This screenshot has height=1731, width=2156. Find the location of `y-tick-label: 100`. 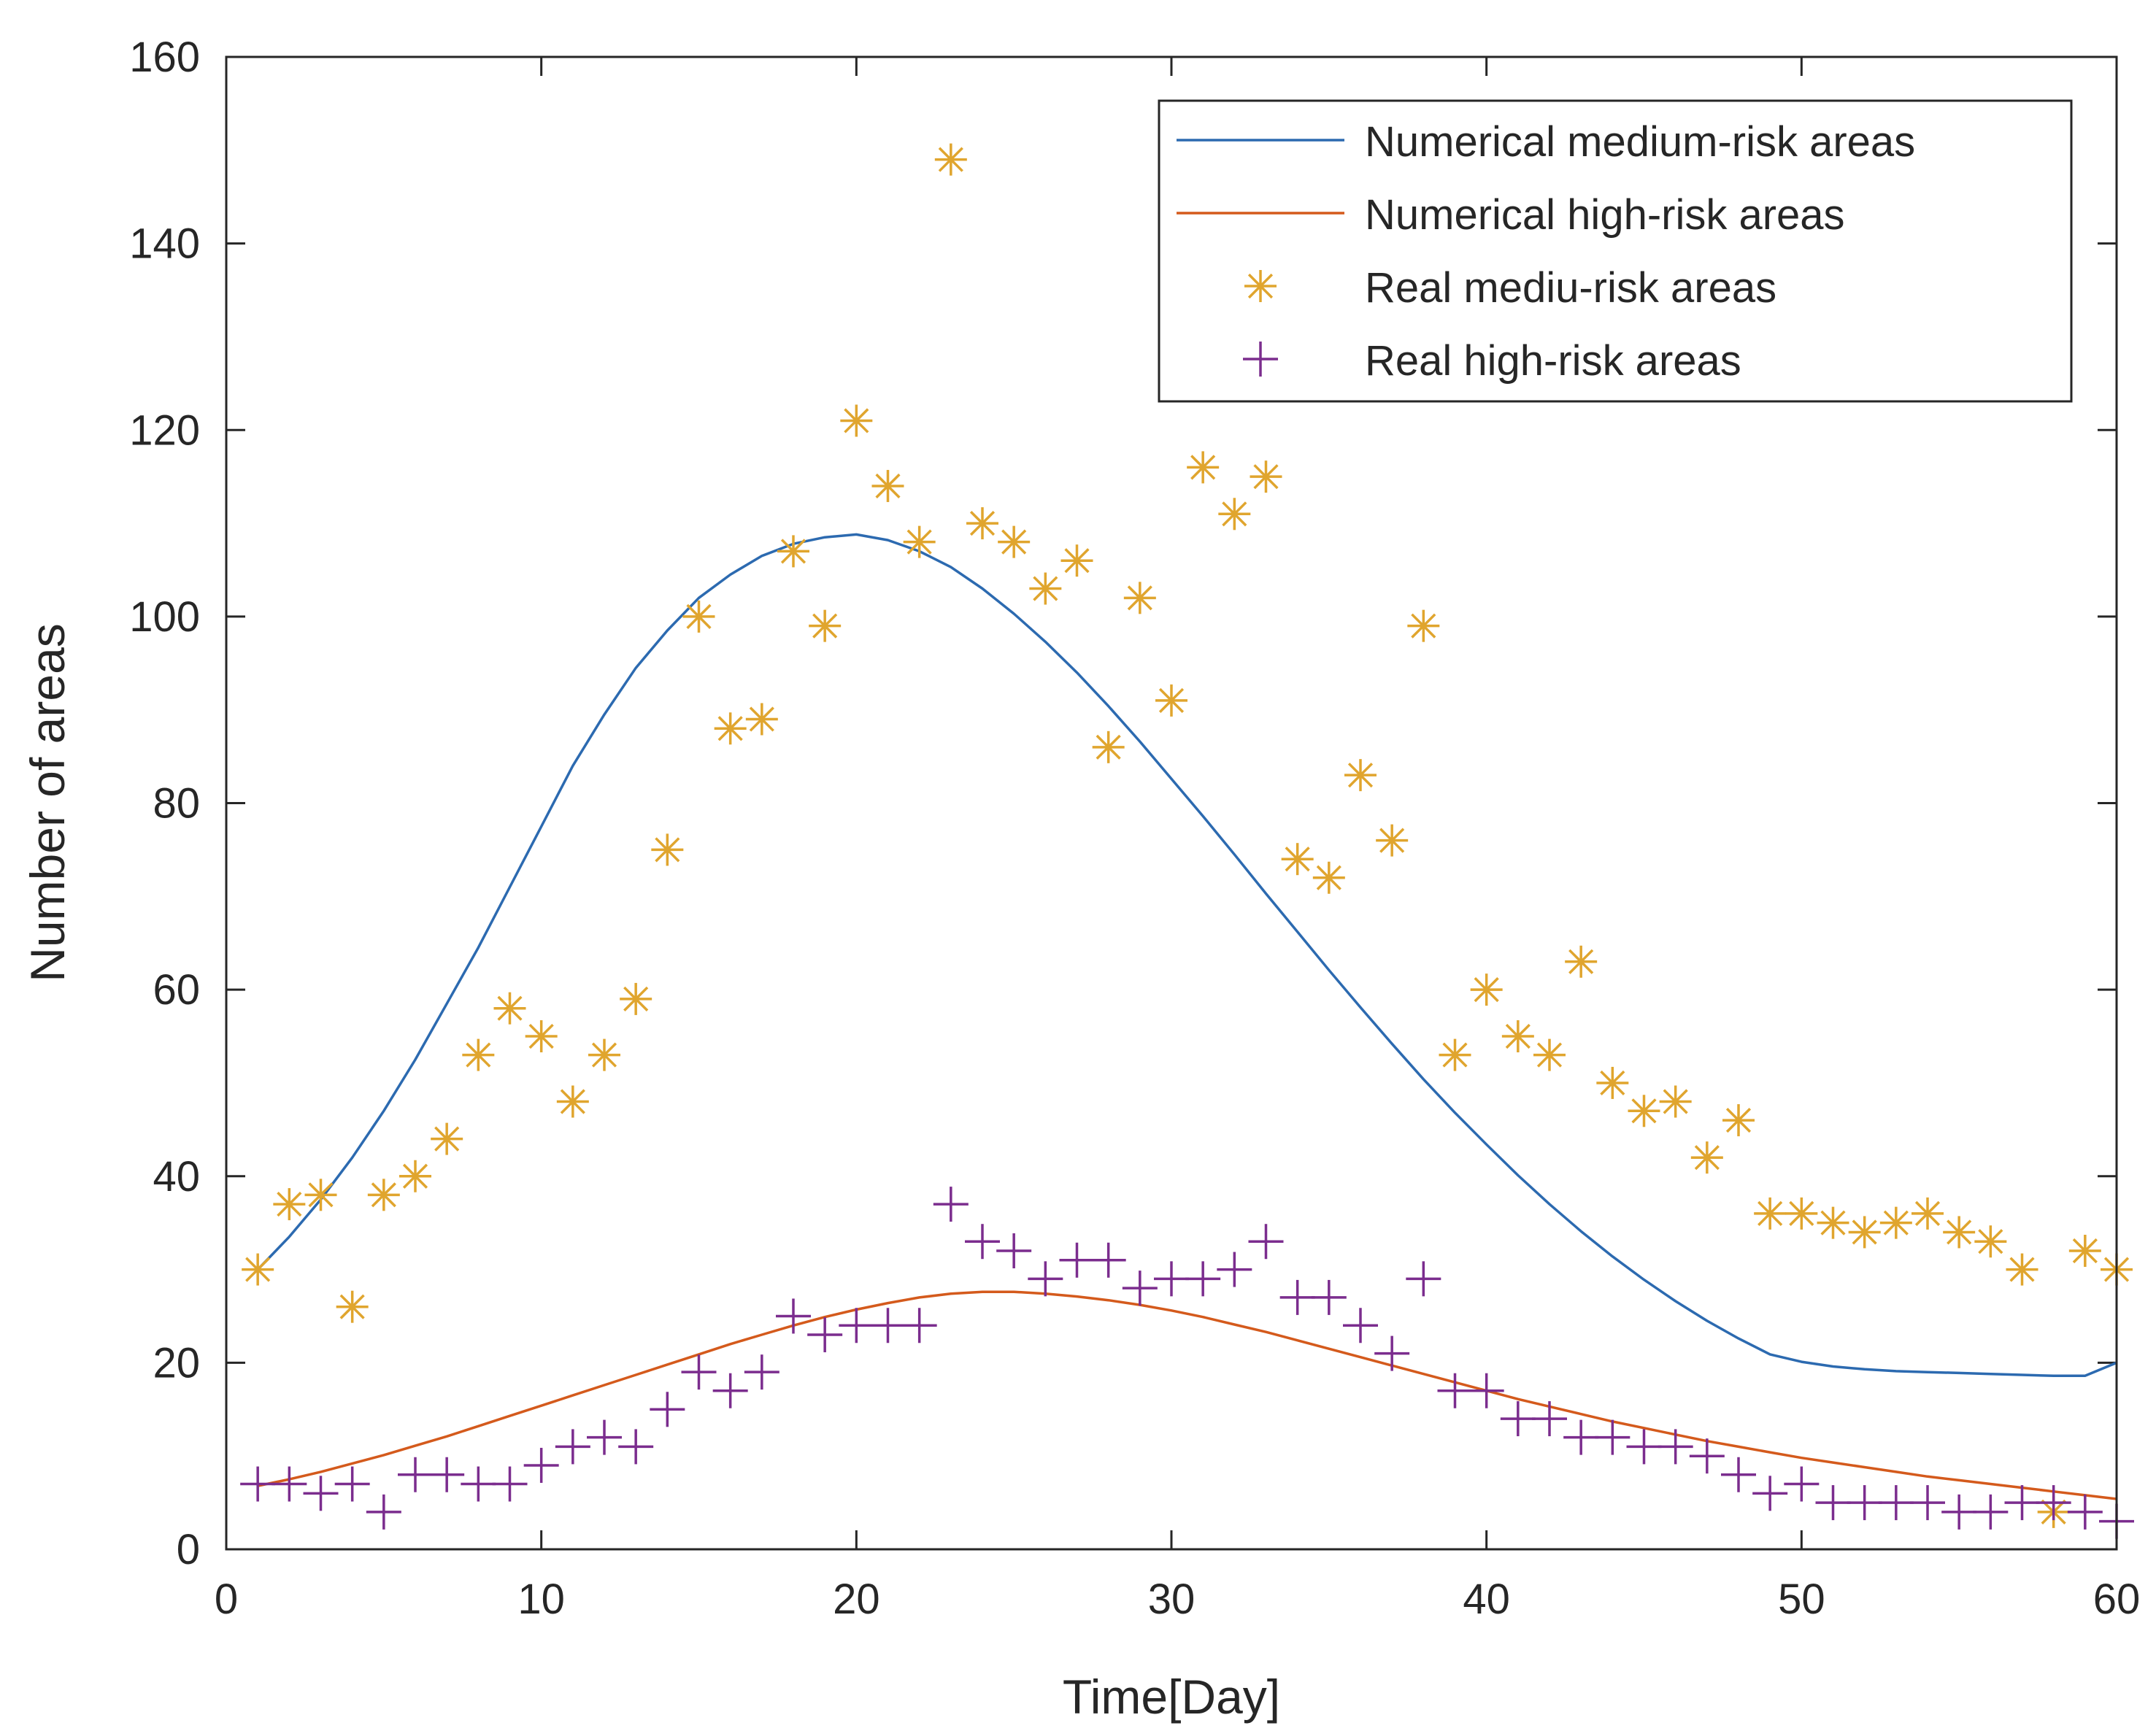

y-tick-label: 100 is located at coordinates (164, 617).